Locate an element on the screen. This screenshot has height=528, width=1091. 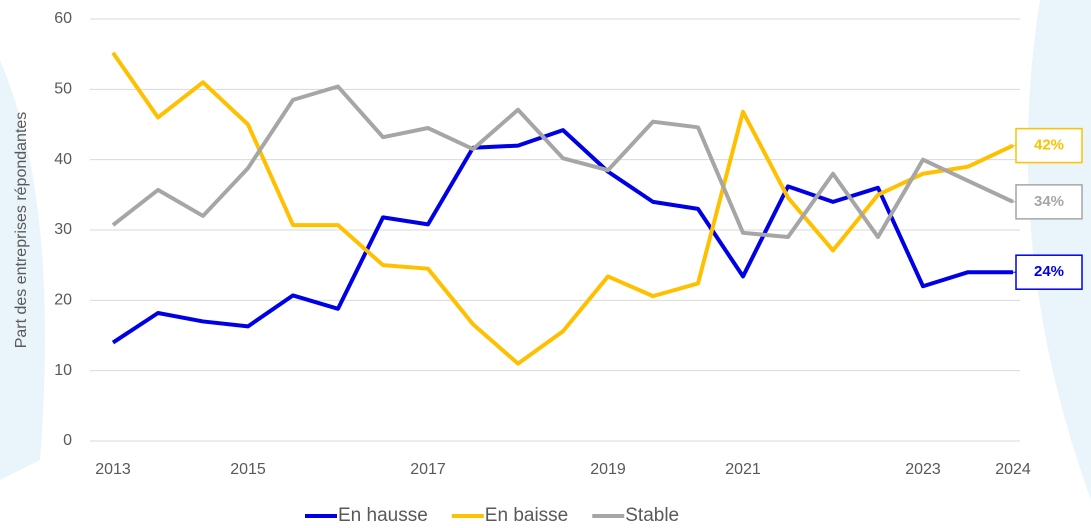
y-tick-label: 40 is located at coordinates (63, 159).